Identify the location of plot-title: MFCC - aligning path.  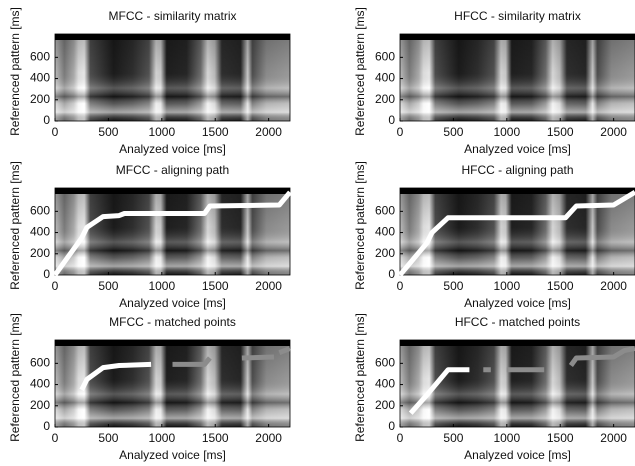
(172, 170).